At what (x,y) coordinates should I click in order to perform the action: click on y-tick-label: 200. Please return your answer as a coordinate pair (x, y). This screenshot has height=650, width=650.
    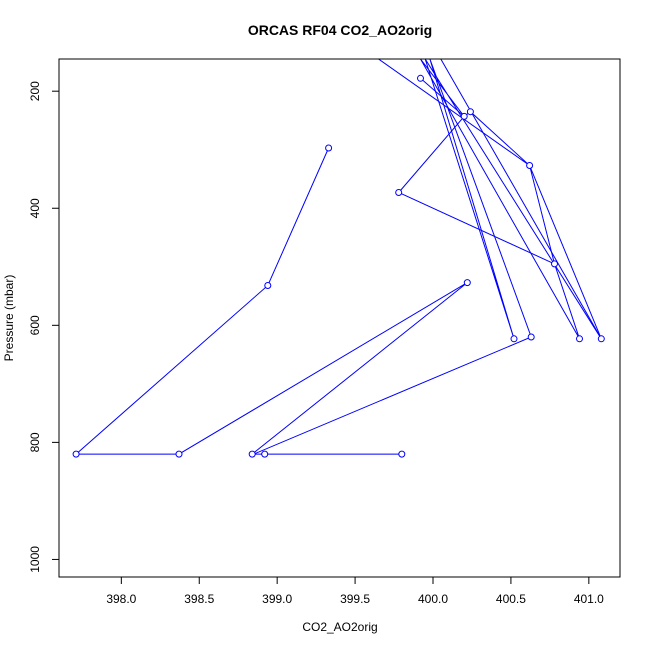
    Looking at the image, I should click on (35, 91).